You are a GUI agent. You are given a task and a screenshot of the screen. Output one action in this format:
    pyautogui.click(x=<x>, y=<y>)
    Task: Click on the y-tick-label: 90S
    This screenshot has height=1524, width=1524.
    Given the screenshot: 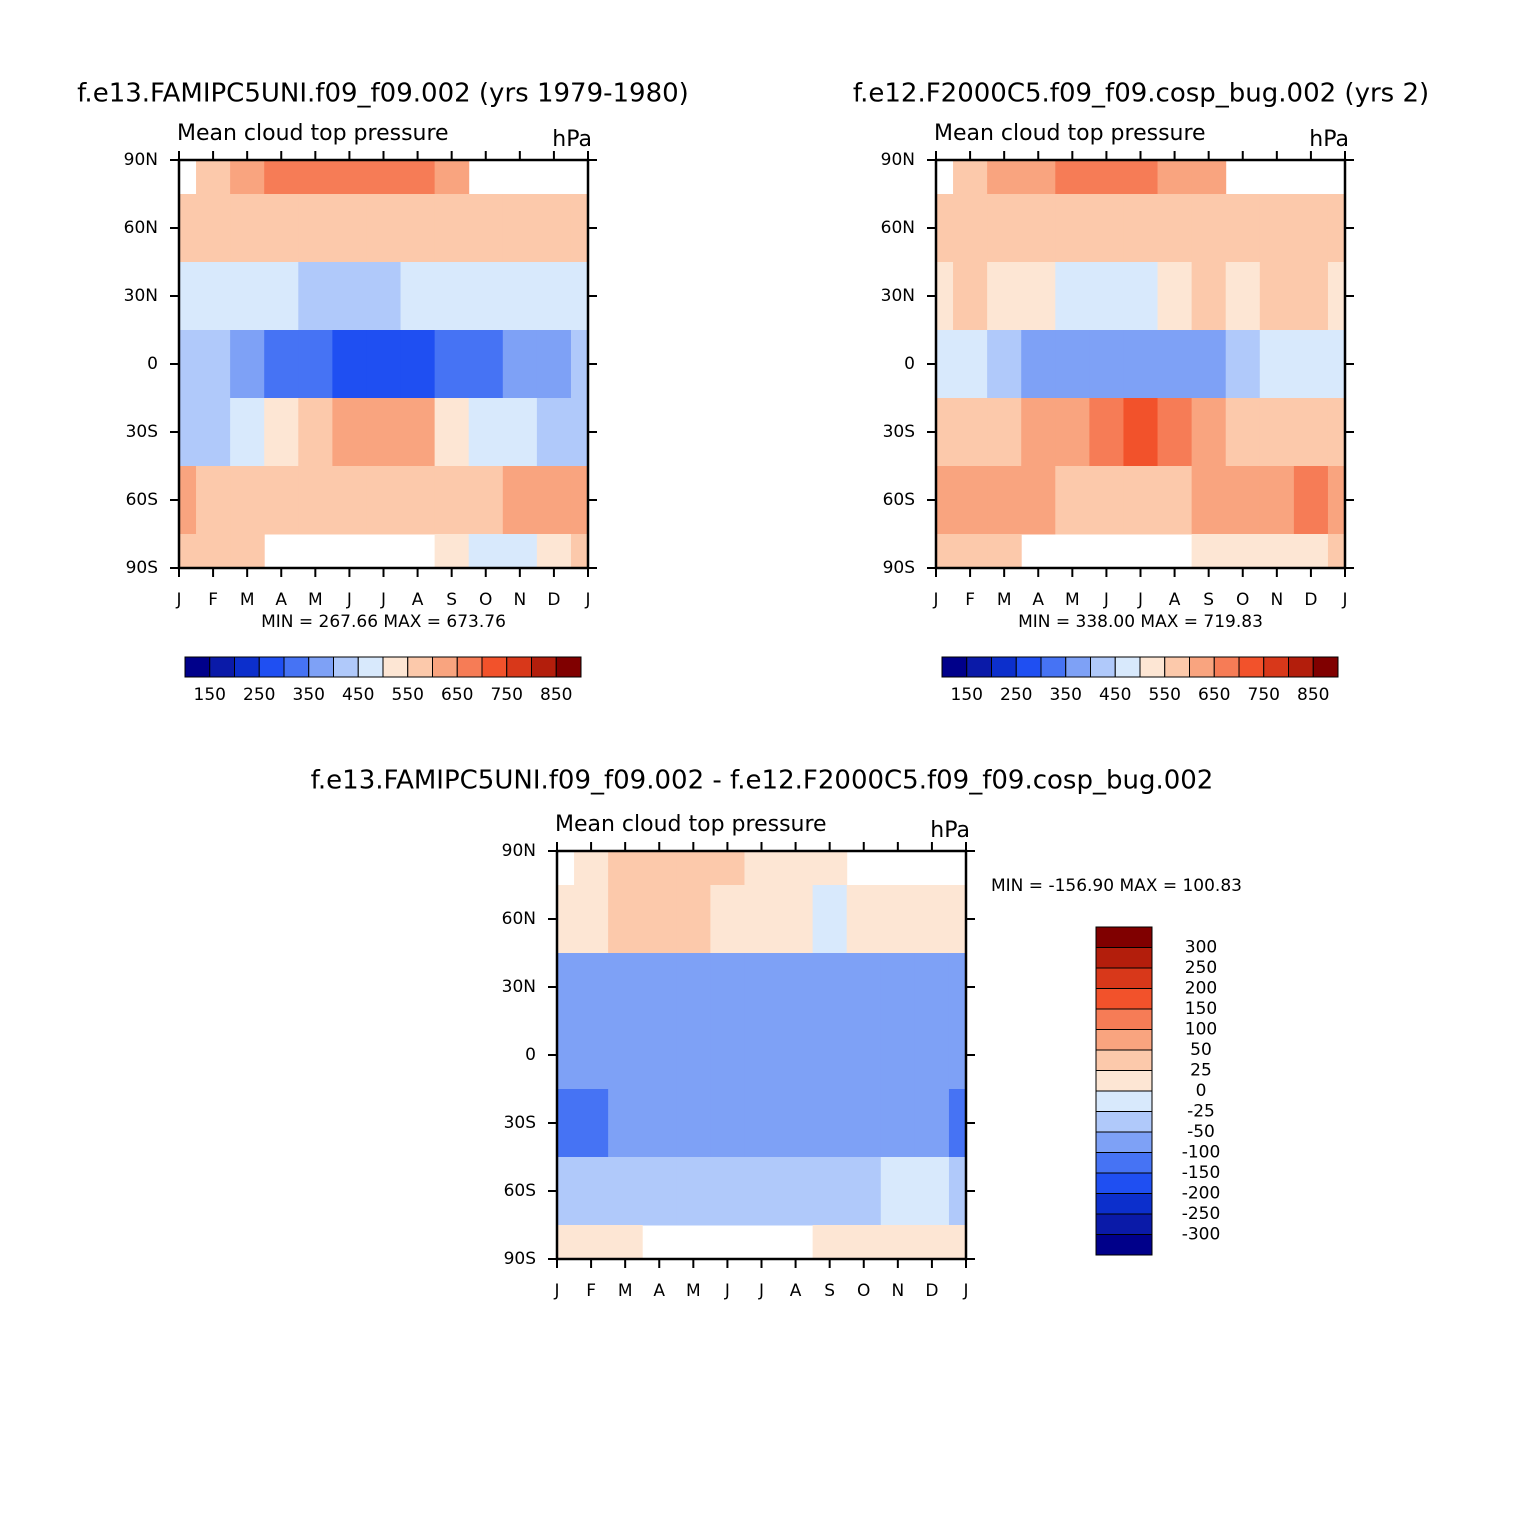 What is the action you would take?
    pyautogui.click(x=142, y=568)
    